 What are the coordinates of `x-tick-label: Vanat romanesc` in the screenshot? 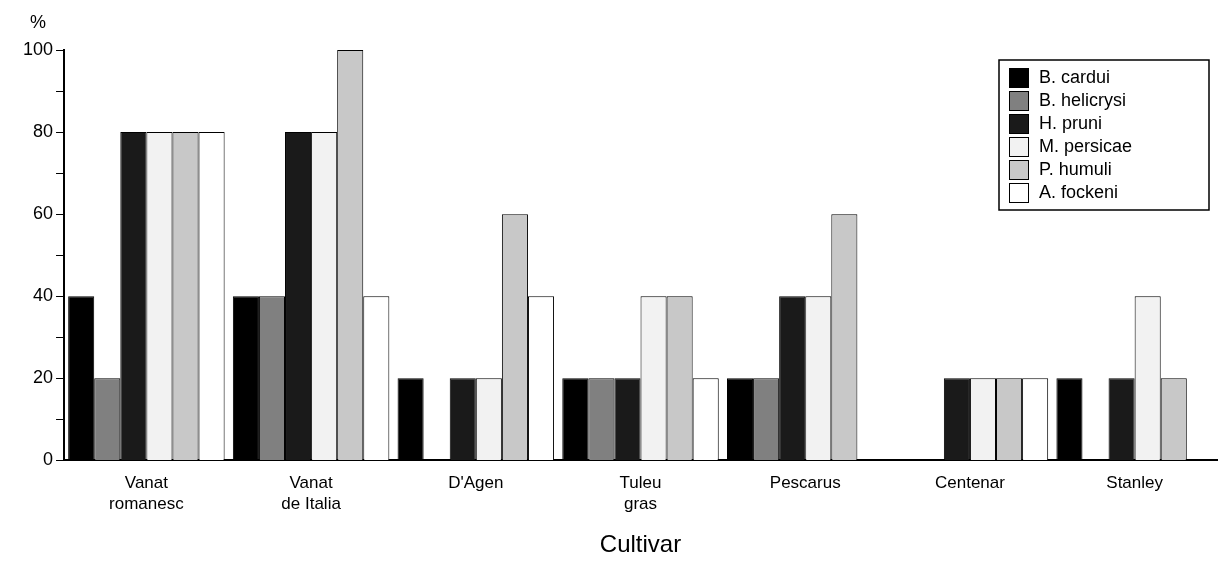 It's located at (147, 493).